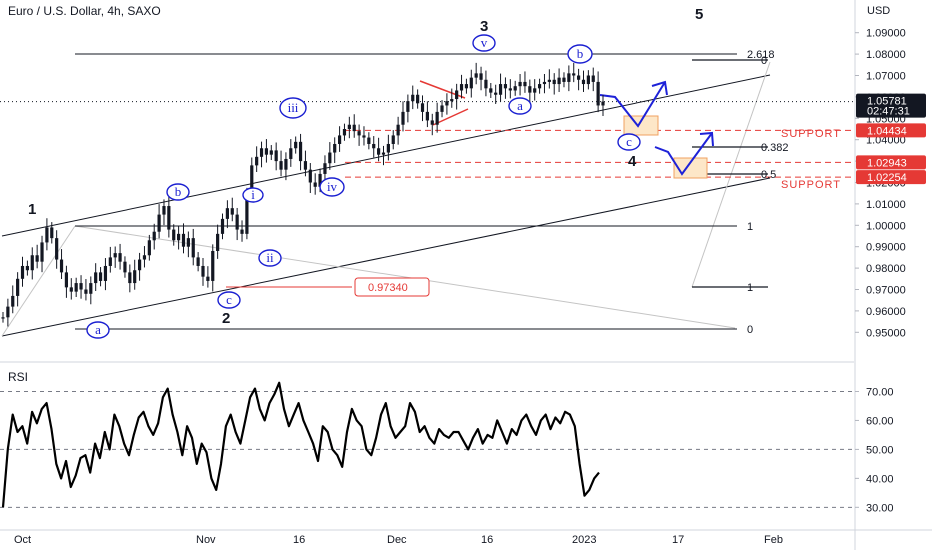 This screenshot has width=932, height=550. What do you see at coordinates (206, 540) in the screenshot?
I see `time-tick-label: Nov` at bounding box center [206, 540].